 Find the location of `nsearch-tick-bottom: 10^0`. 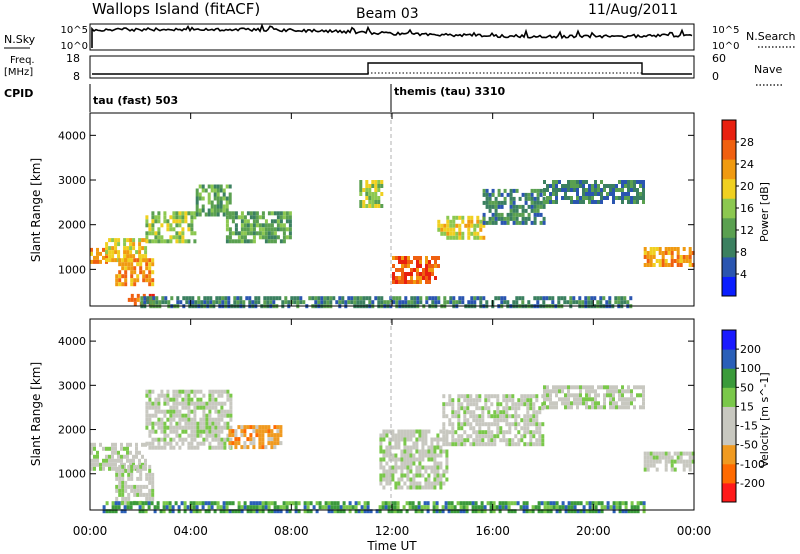

nsearch-tick-bottom: 10^0 is located at coordinates (725, 46).